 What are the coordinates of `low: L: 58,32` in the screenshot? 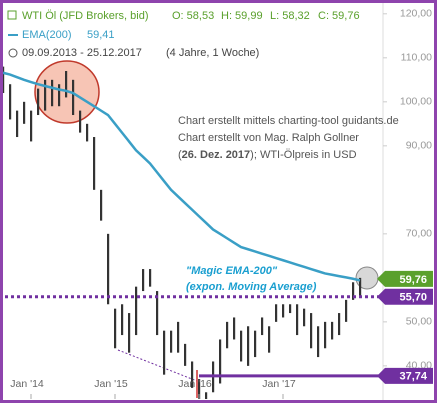 It's located at (290, 16).